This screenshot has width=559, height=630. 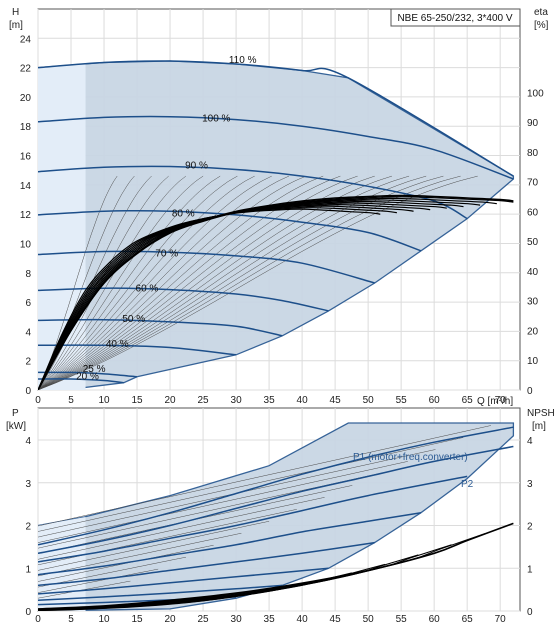 I want to click on eta-axis-label: eta, so click(x=541, y=12).